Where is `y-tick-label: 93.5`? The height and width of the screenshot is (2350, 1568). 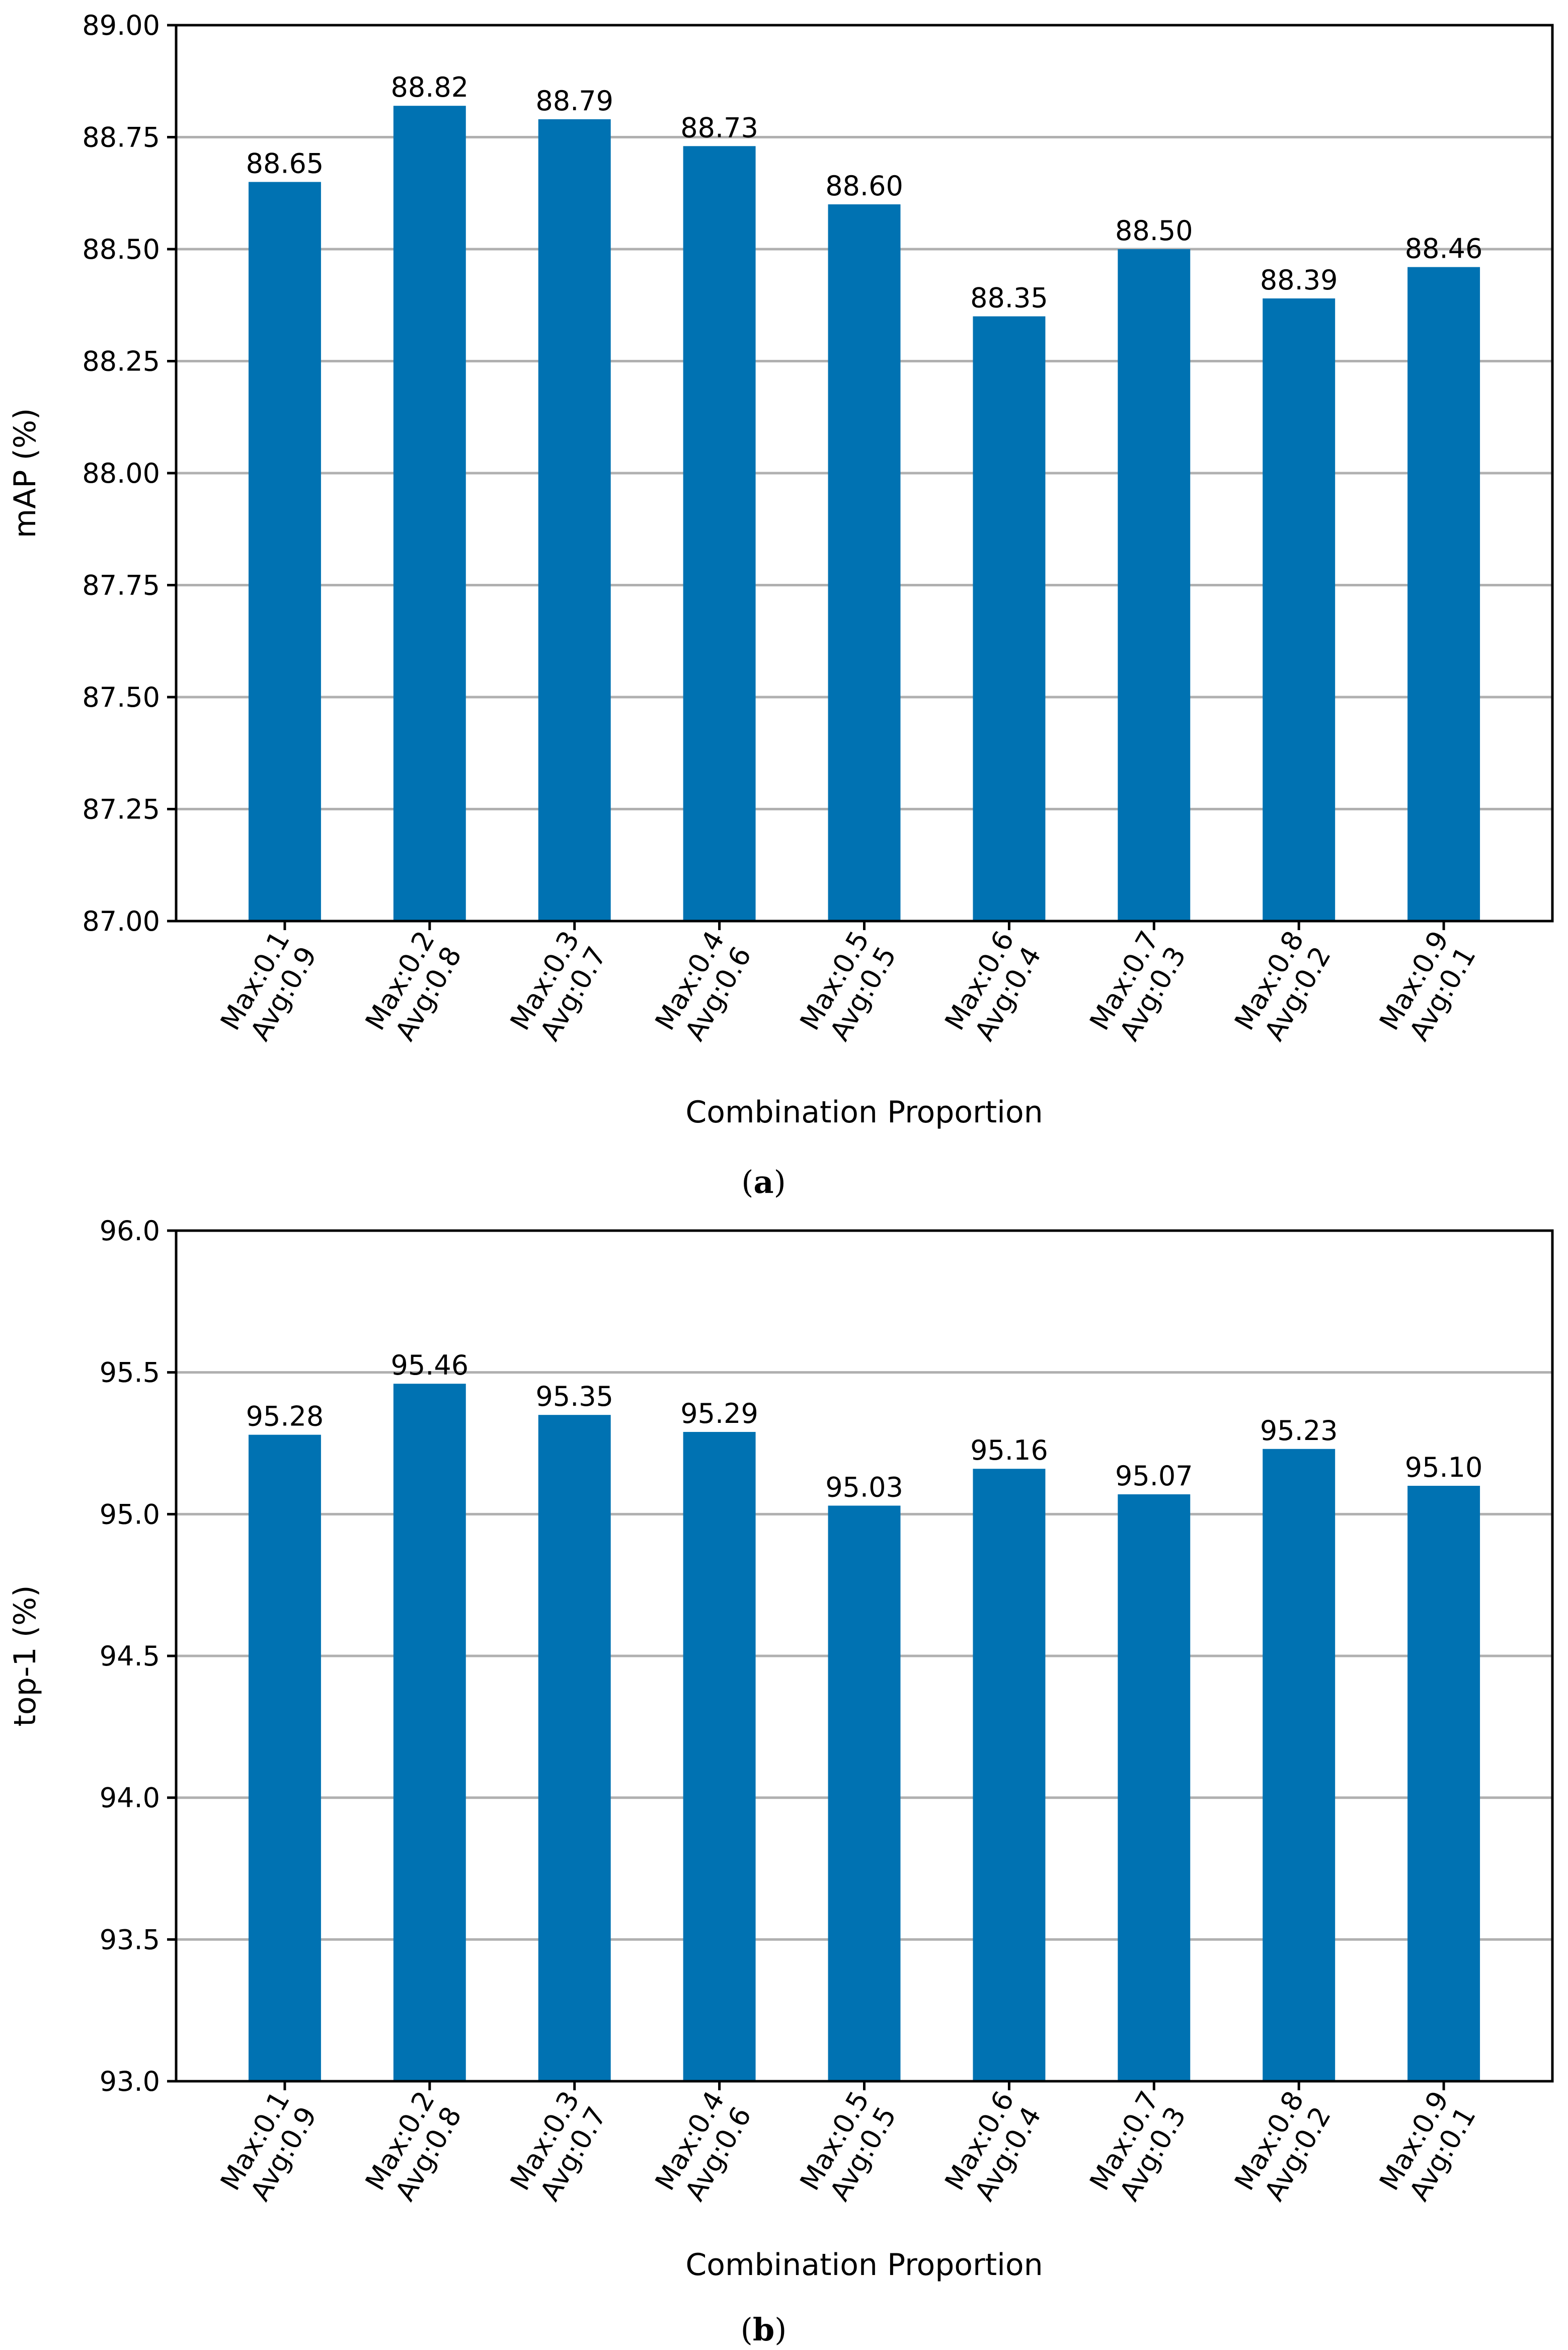
y-tick-label: 93.5 is located at coordinates (130, 1939).